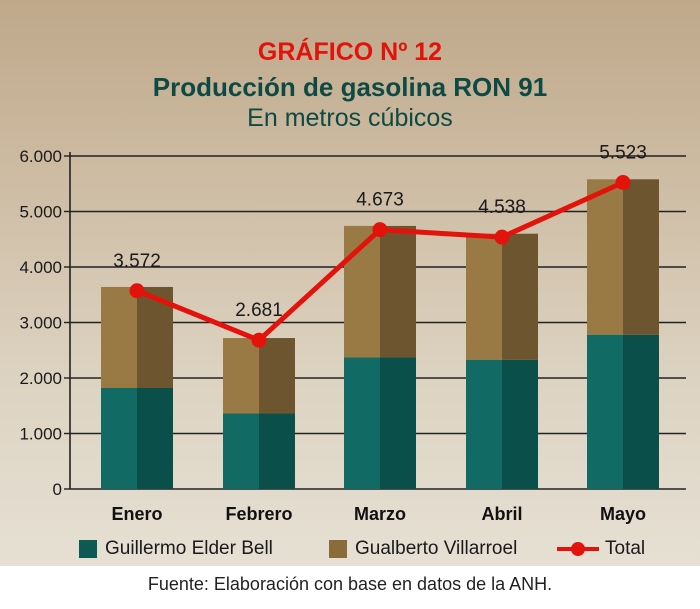 The height and width of the screenshot is (609, 700). I want to click on bar-2-marzo-right, so click(398, 291).